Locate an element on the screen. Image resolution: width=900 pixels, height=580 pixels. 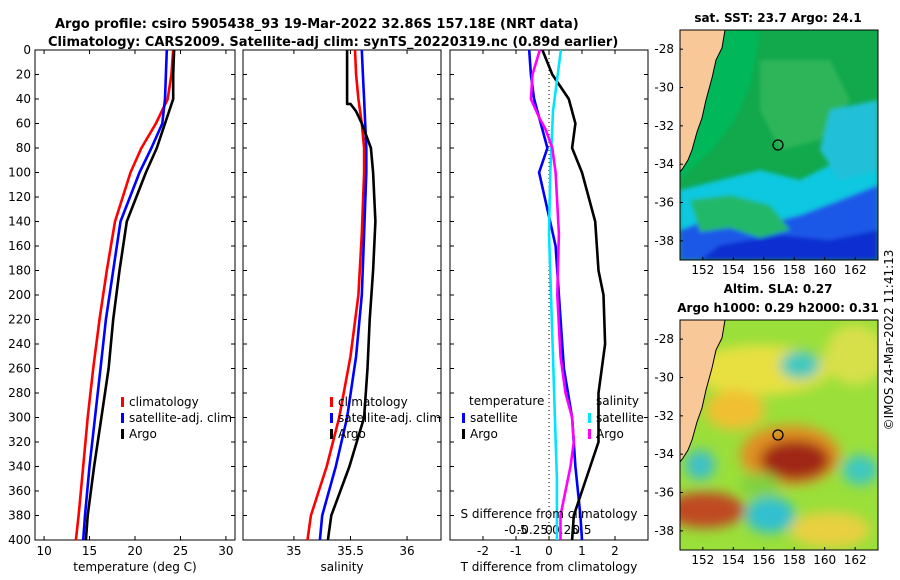
y-tick-label: 400 is located at coordinates (19, 540).